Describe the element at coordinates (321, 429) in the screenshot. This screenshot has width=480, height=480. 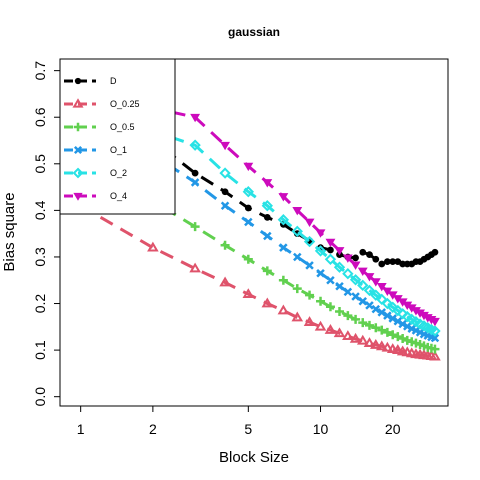
I see `x-tick-label: 10` at that location.